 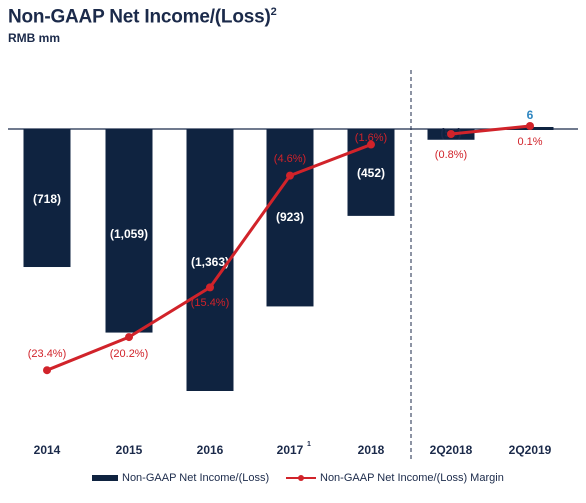 What do you see at coordinates (290, 450) in the screenshot?
I see `category-label-2017: 2017` at bounding box center [290, 450].